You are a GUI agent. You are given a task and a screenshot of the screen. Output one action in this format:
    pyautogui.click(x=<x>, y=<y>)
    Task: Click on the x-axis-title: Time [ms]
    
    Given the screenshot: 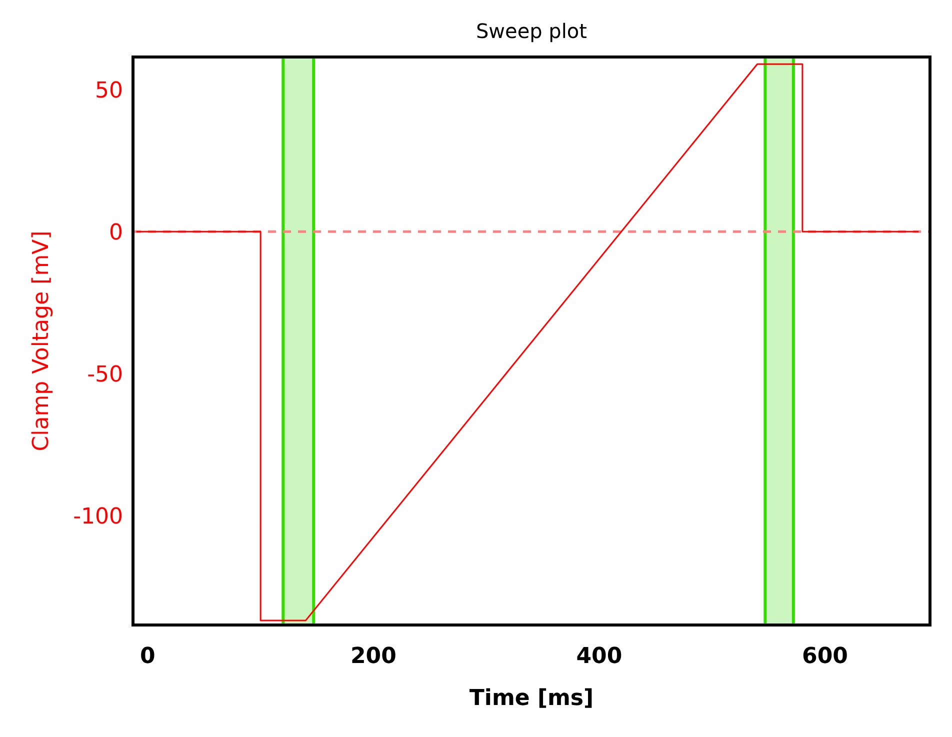 What is the action you would take?
    pyautogui.click(x=531, y=698)
    